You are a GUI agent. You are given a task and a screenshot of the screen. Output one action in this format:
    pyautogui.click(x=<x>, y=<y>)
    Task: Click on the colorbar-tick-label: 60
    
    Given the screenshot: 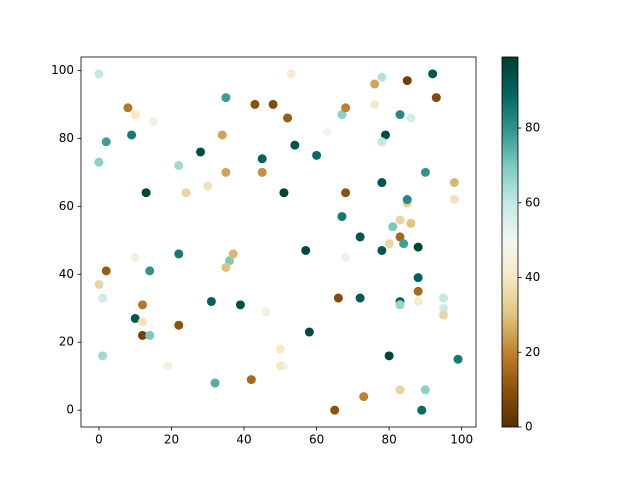 What is the action you would take?
    pyautogui.click(x=532, y=202)
    